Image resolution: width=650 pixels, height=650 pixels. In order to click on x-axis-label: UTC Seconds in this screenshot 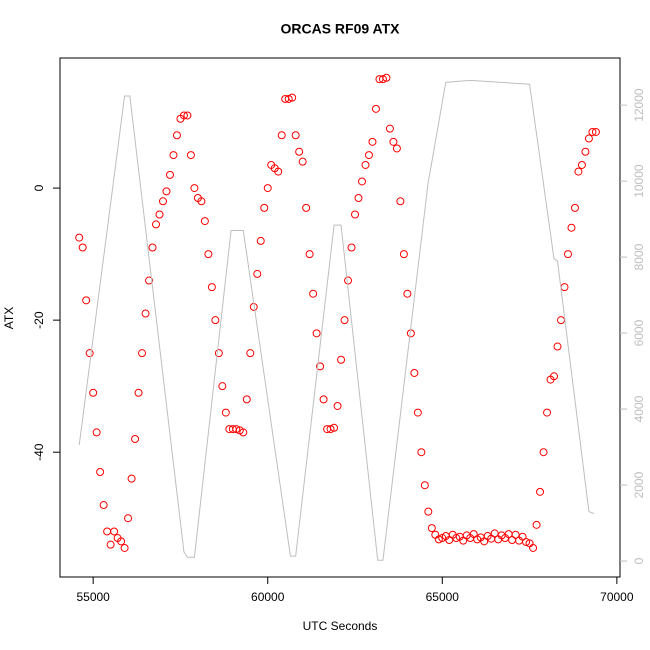, I will do `click(340, 626)`.